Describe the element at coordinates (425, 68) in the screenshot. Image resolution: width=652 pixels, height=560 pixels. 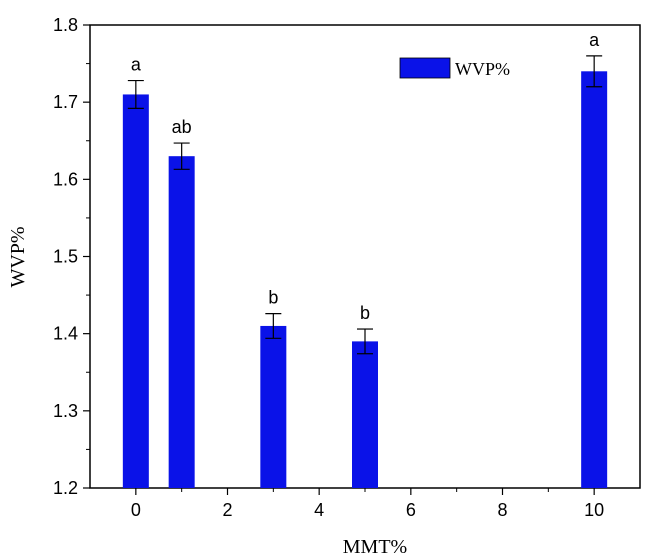
I see `legend-swatch` at that location.